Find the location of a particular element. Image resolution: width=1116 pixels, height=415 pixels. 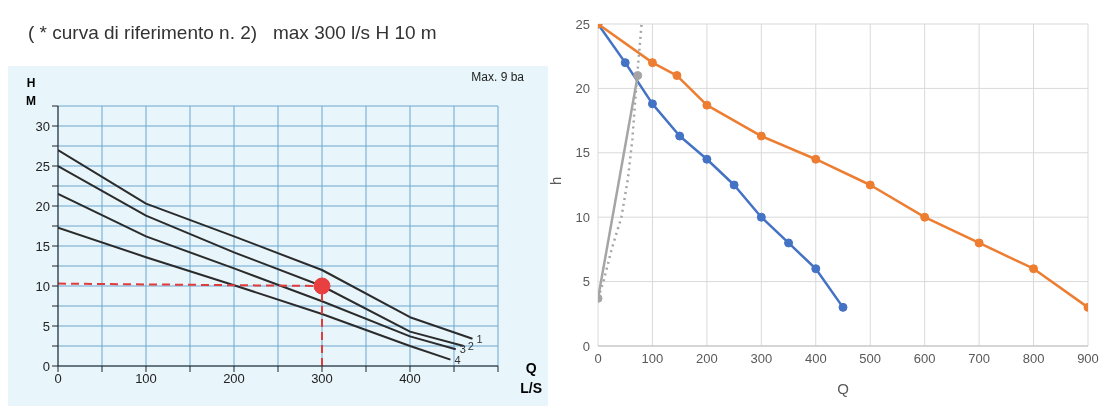

x-tick-label: 500 is located at coordinates (870, 359).